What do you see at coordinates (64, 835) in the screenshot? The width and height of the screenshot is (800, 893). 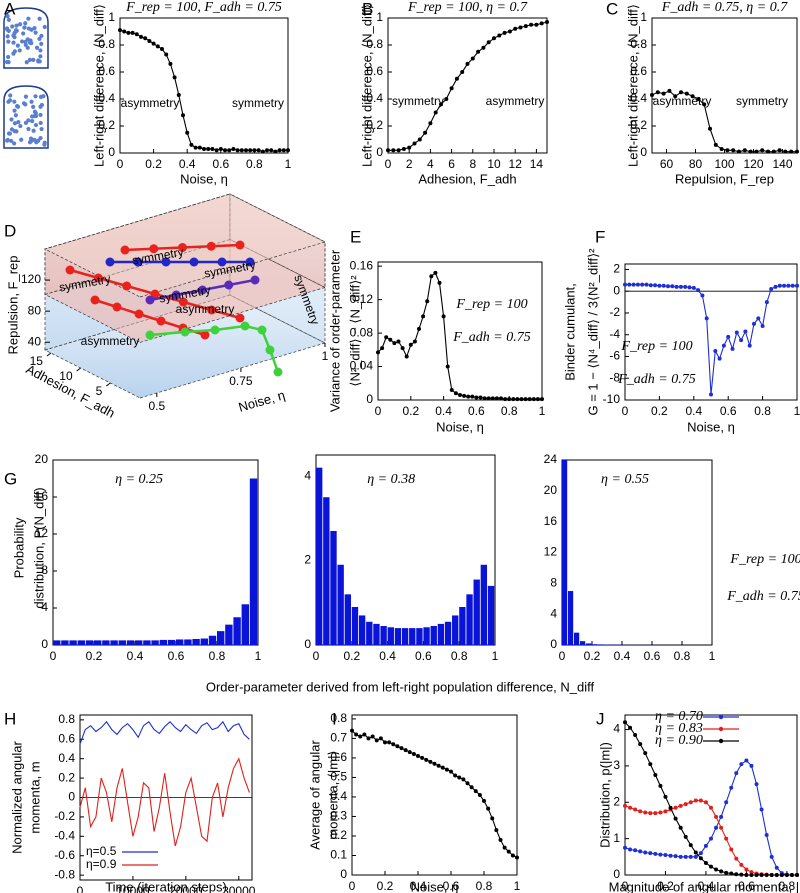 I see `y-tick-label: -0.4` at bounding box center [64, 835].